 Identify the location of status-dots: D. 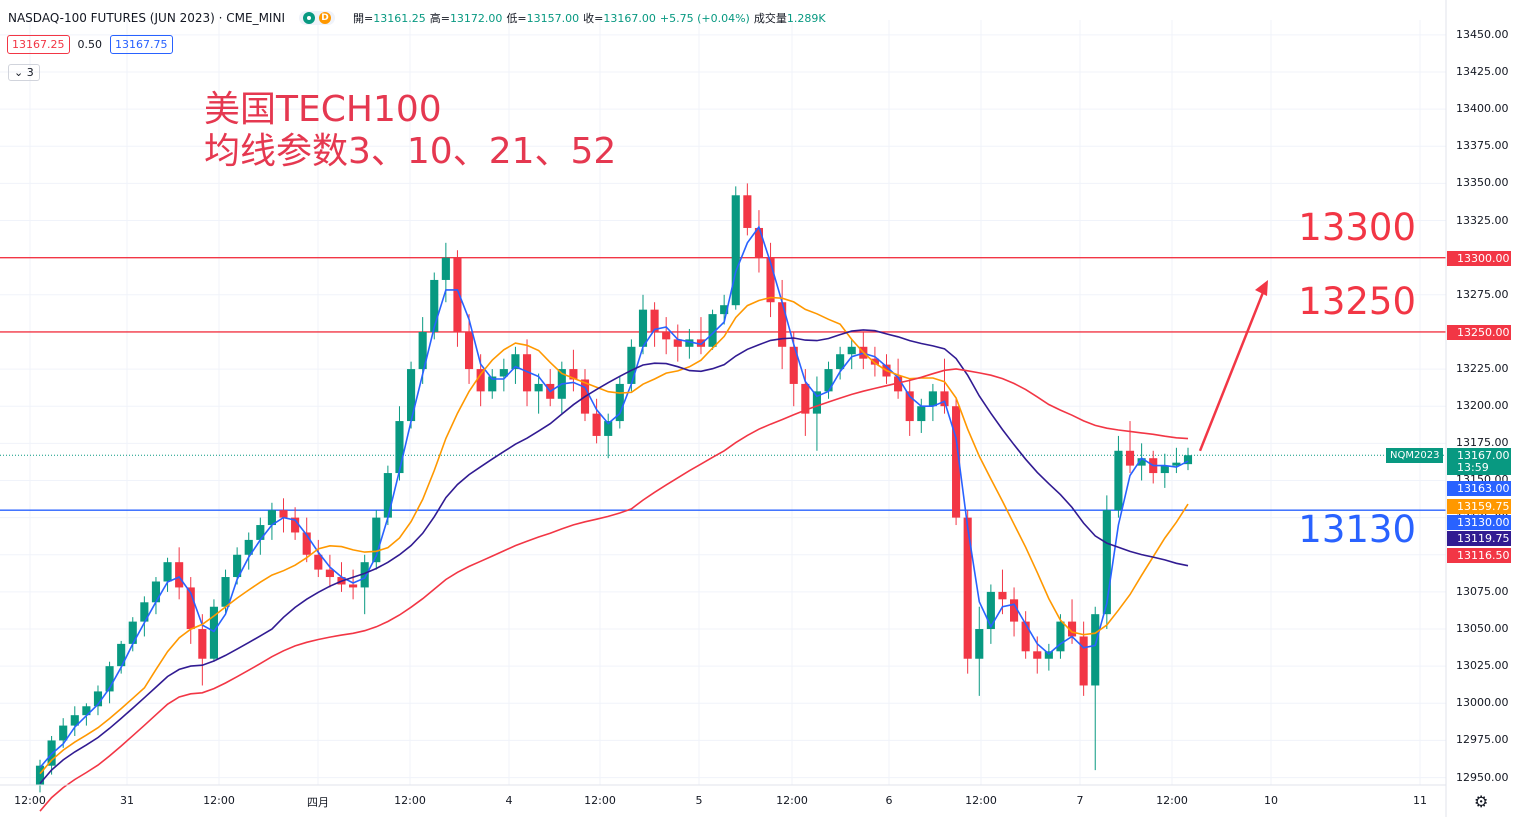
(317, 18).